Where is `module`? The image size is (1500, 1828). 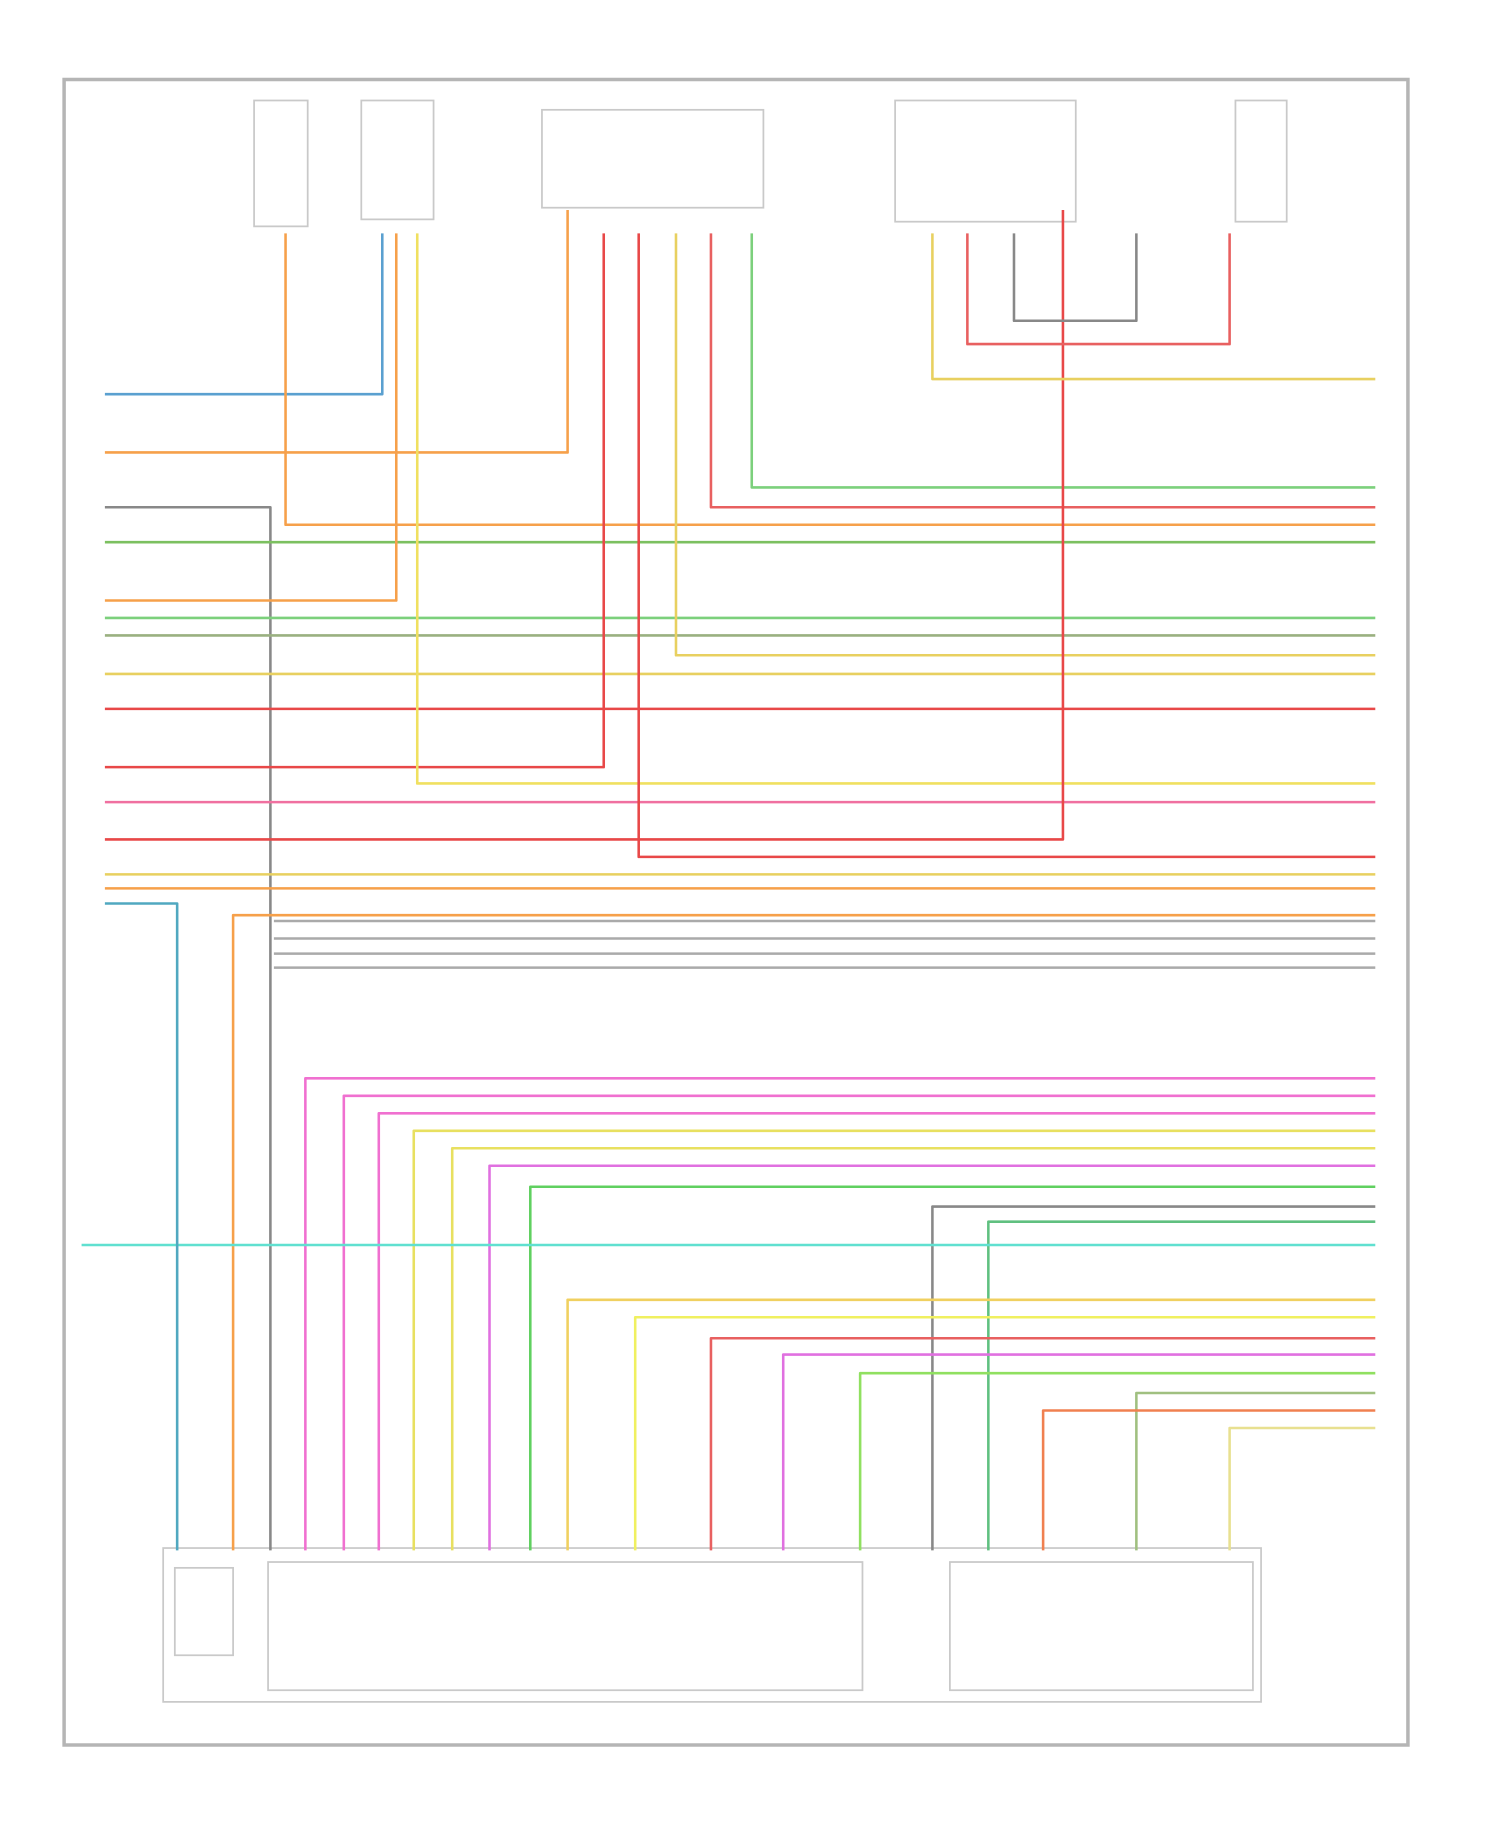
module is located at coordinates (712, 1625).